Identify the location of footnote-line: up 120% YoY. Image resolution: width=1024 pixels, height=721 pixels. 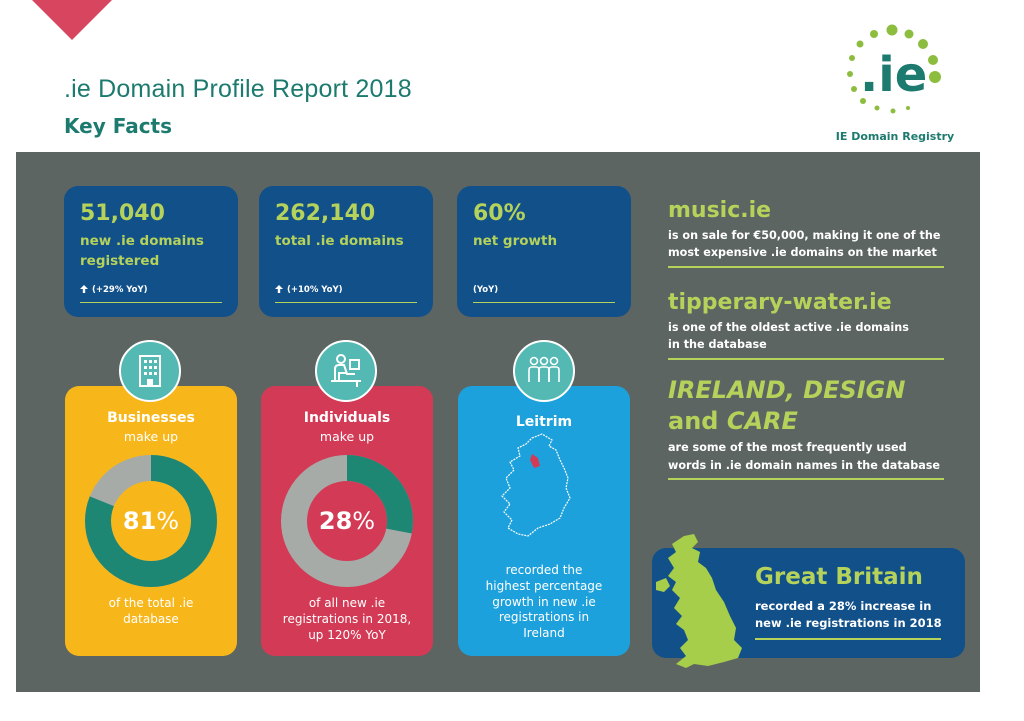
(347, 635).